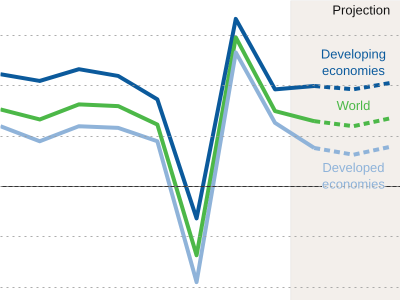 The height and width of the screenshot is (300, 400). I want to click on series-label: Developing economies, so click(353, 62).